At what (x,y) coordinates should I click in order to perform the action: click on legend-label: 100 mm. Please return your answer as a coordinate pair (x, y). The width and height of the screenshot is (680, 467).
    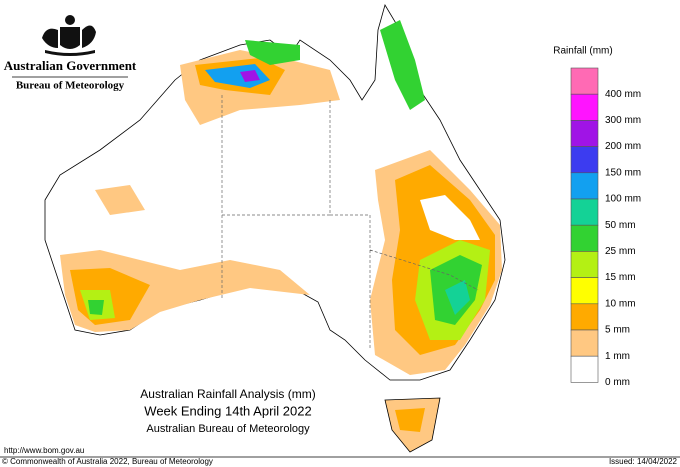
    Looking at the image, I should click on (623, 199).